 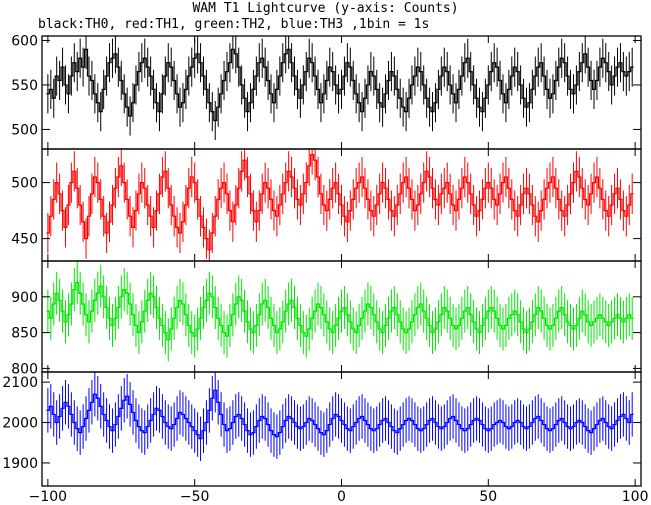 I want to click on chart-title: WAM T1 Lightcurve (y-axis: Counts), so click(x=325, y=8).